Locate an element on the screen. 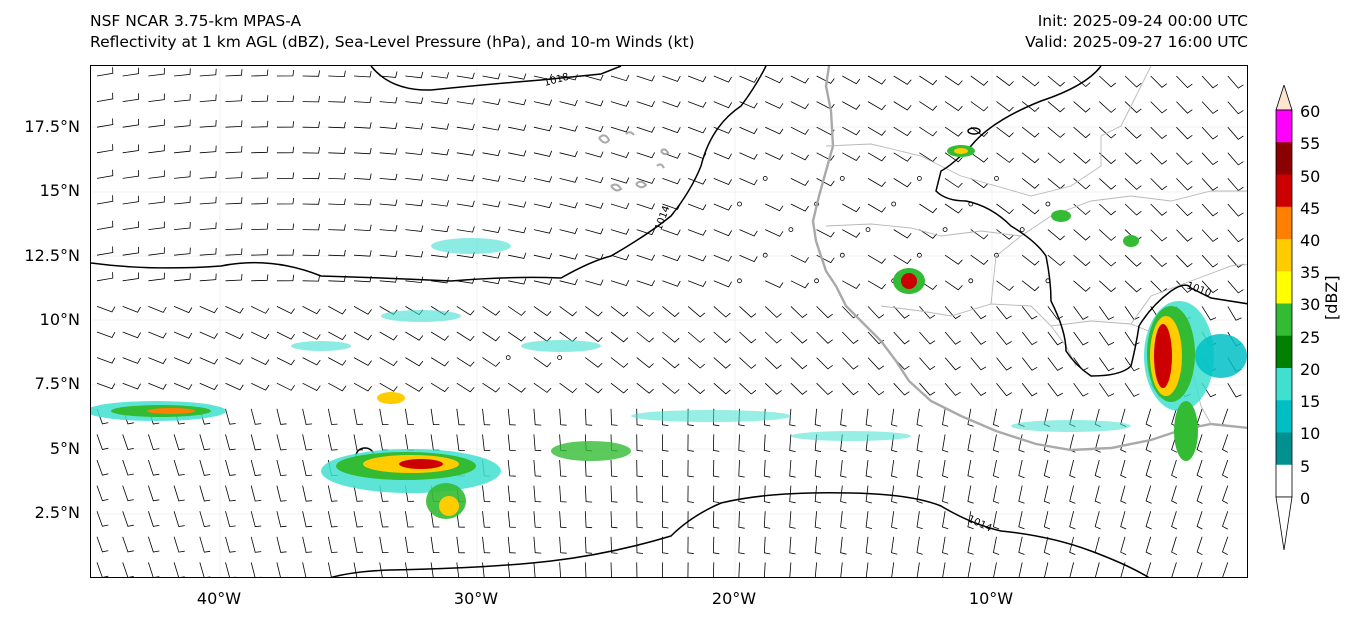 Image resolution: width=1366 pixels, height=623 pixels. lat-label-2-5: 2.5°N is located at coordinates (57, 512).